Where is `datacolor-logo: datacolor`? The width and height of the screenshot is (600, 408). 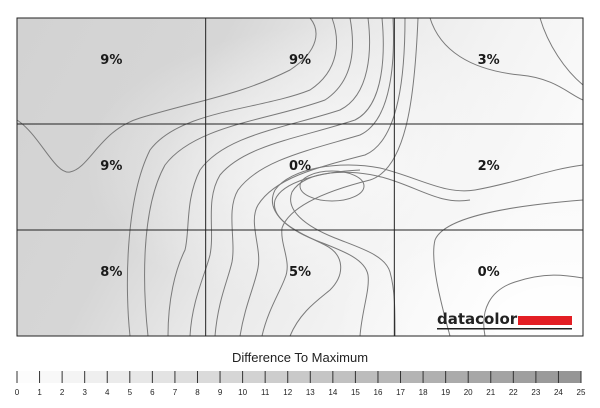
datacolor-logo: datacolor is located at coordinates (504, 320).